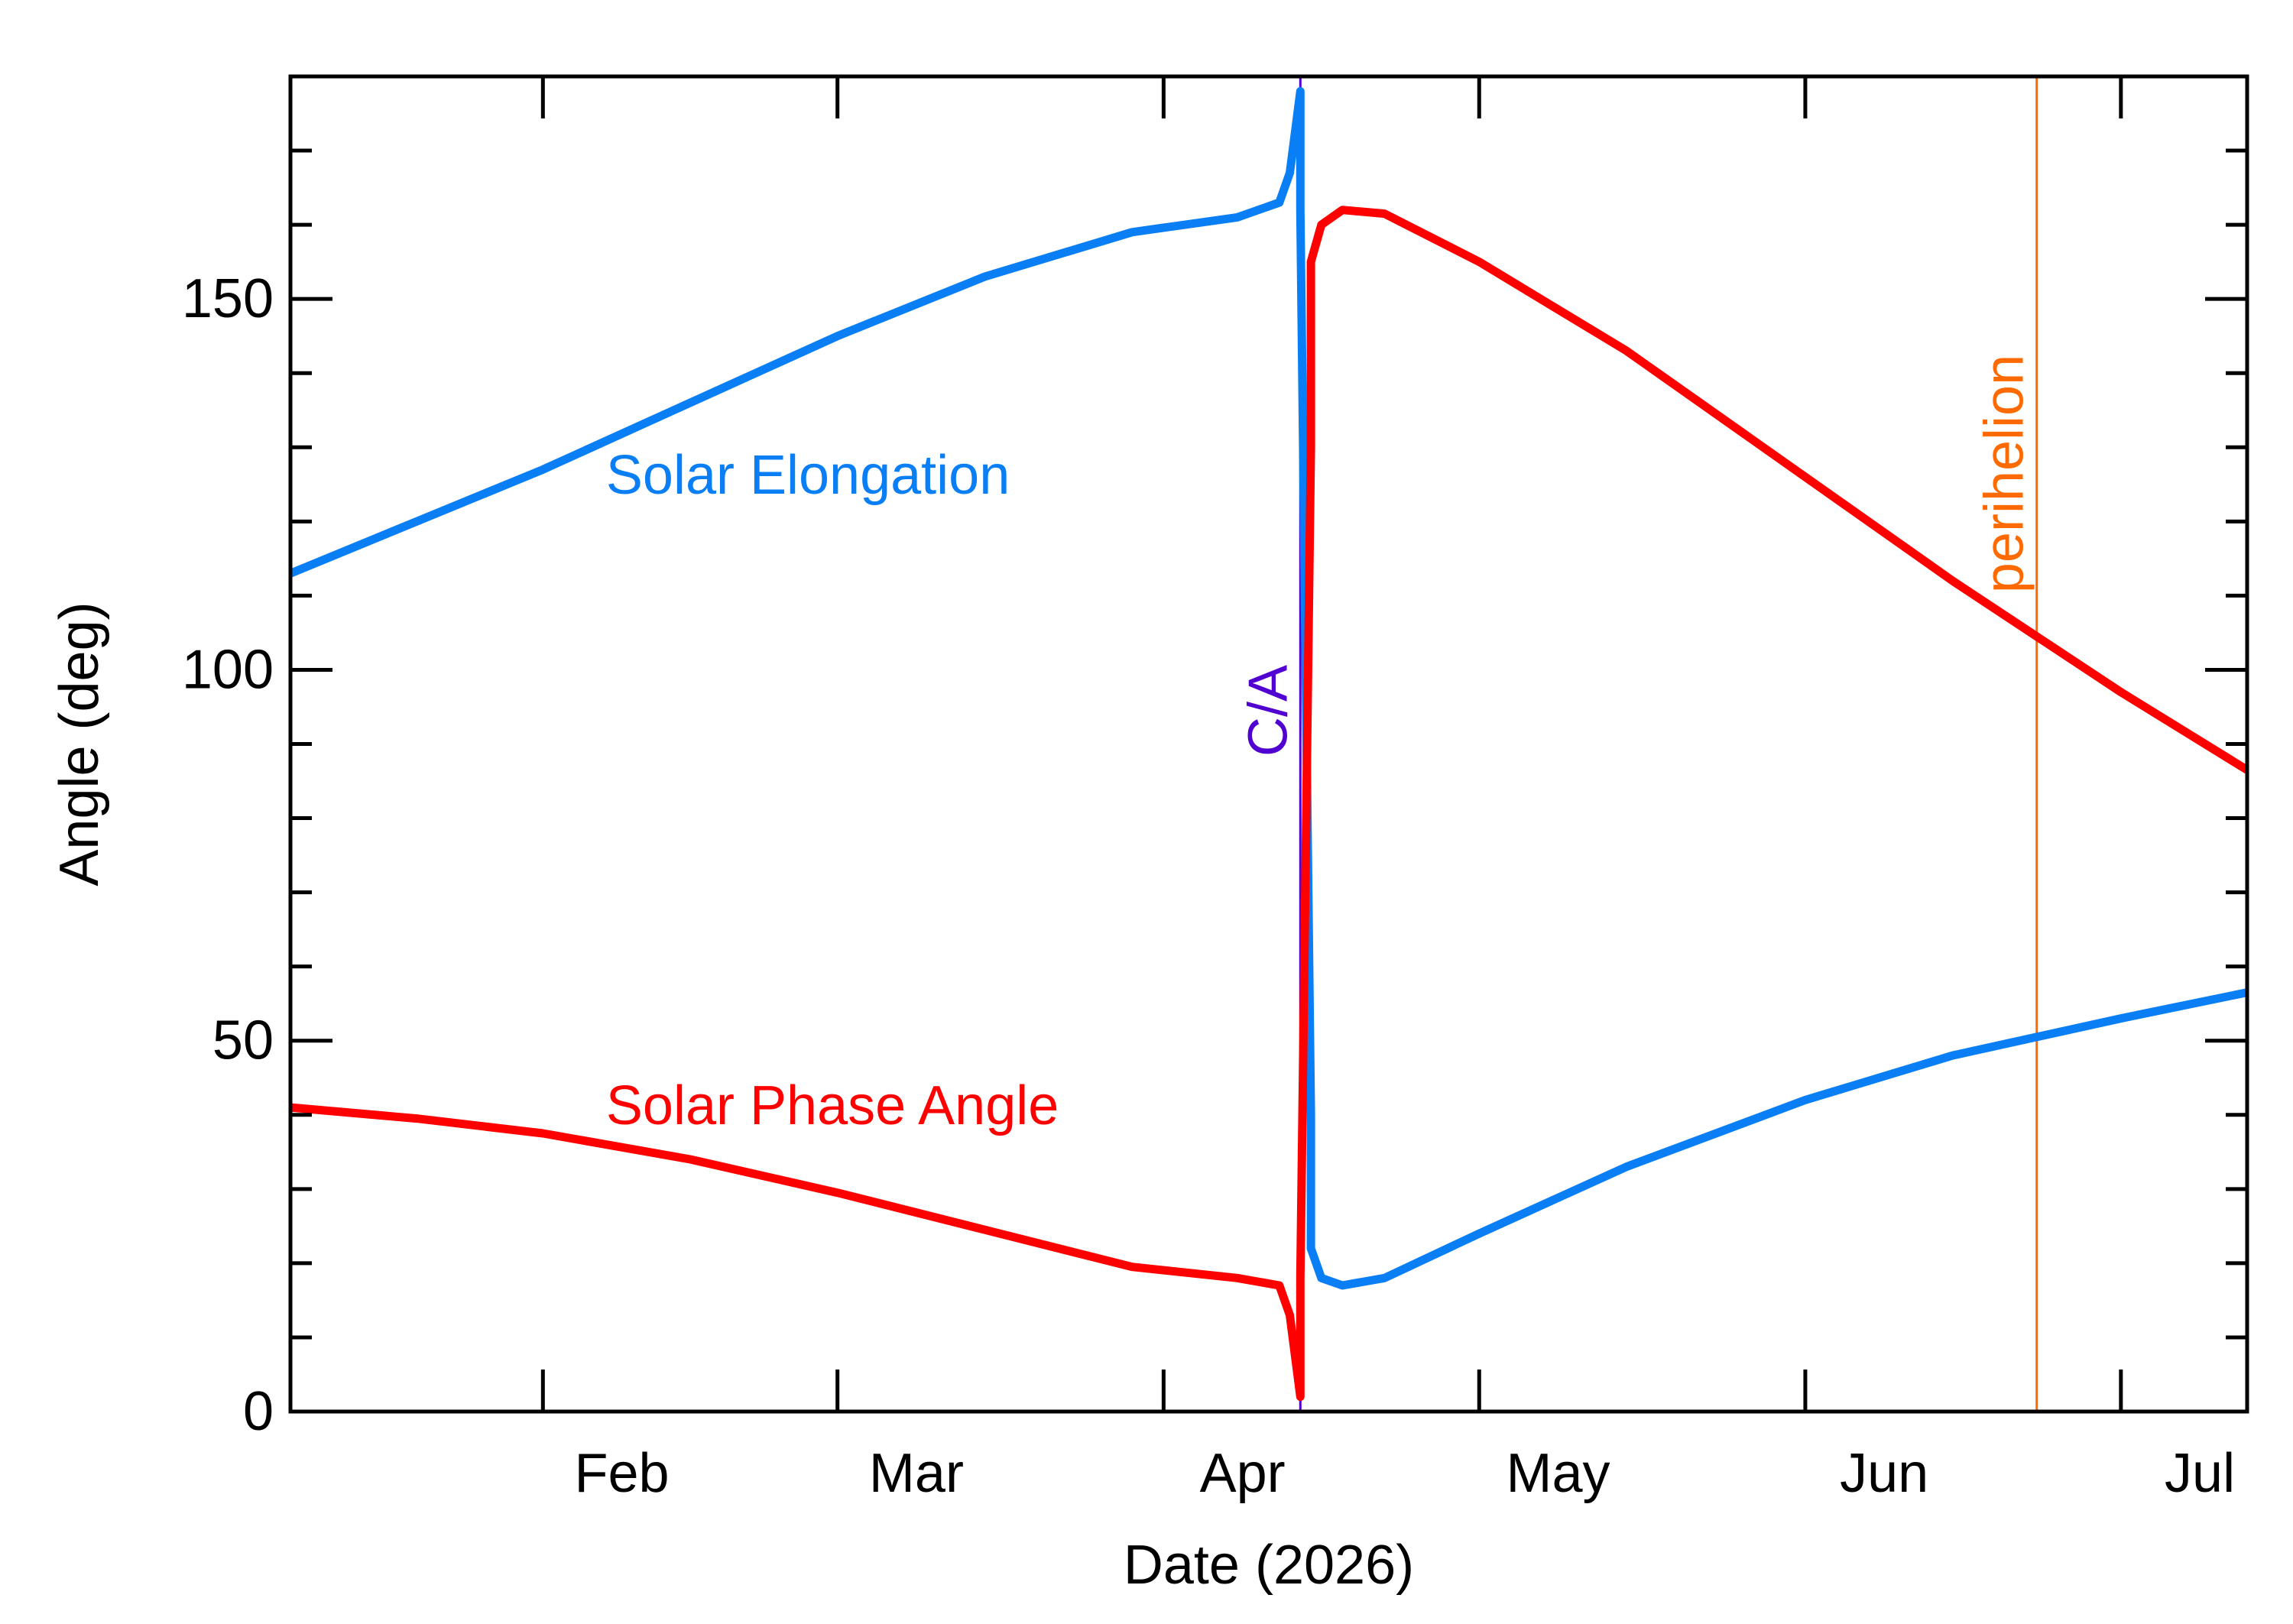  Describe the element at coordinates (2004, 474) in the screenshot. I see `marker-label-perihelion: perihelion` at that location.